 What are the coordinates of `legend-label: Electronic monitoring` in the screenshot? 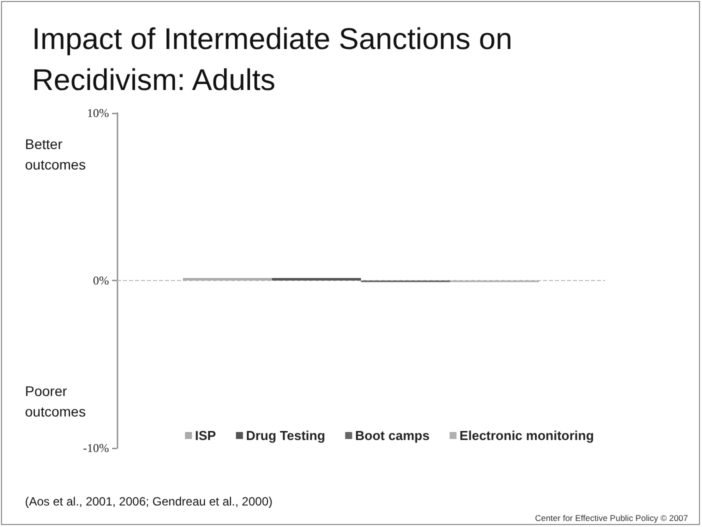 It's located at (527, 435).